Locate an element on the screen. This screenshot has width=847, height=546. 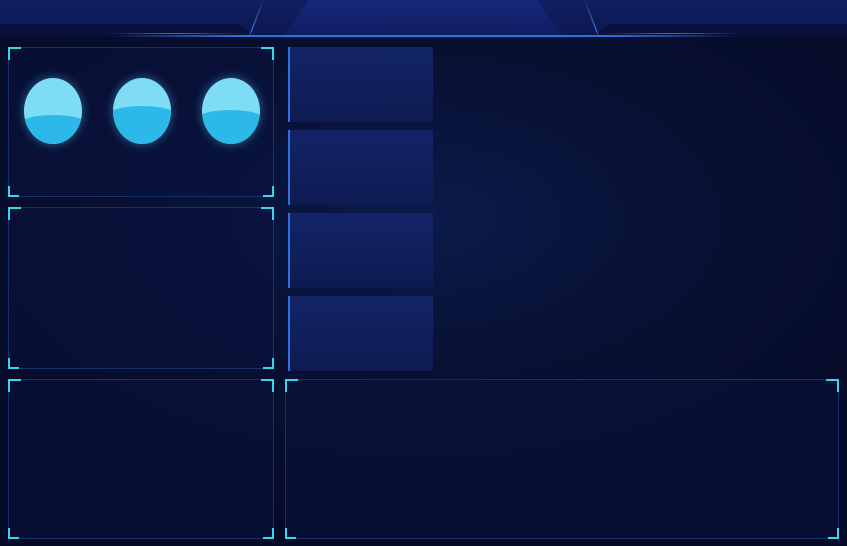
header-center-plate is located at coordinates (423, 19).